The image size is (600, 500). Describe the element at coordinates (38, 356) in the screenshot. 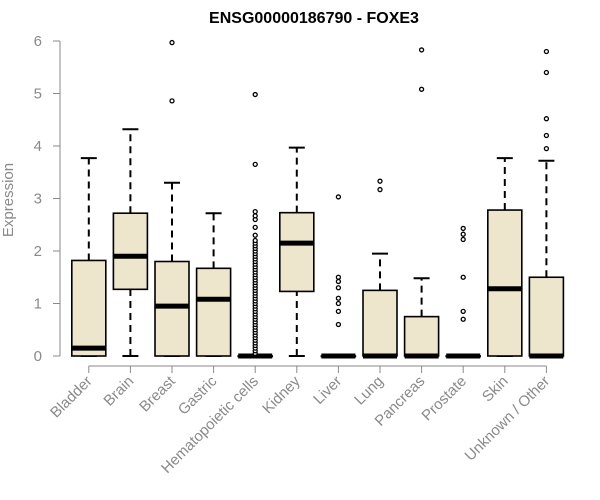

I see `y-tick-label: 0` at that location.